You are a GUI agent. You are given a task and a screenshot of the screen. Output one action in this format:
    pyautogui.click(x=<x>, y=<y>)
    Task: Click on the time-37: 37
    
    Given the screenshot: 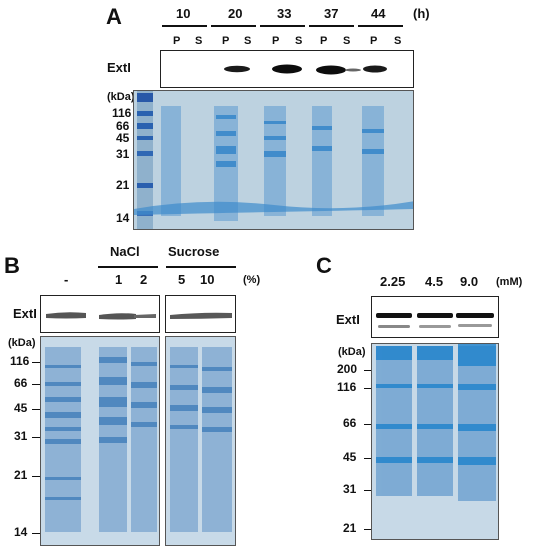 What is the action you would take?
    pyautogui.click(x=331, y=13)
    